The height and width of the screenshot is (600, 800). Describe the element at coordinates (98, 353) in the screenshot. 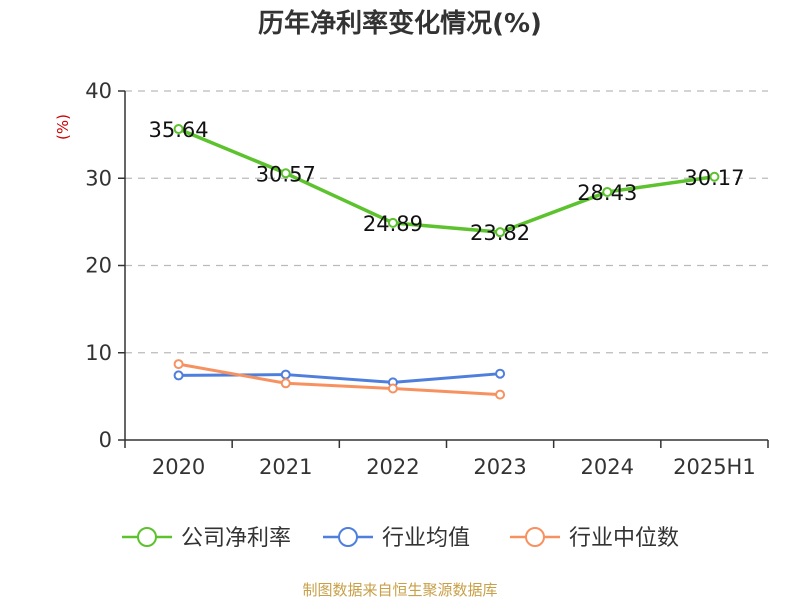

I see `y-tick-label: 10` at that location.